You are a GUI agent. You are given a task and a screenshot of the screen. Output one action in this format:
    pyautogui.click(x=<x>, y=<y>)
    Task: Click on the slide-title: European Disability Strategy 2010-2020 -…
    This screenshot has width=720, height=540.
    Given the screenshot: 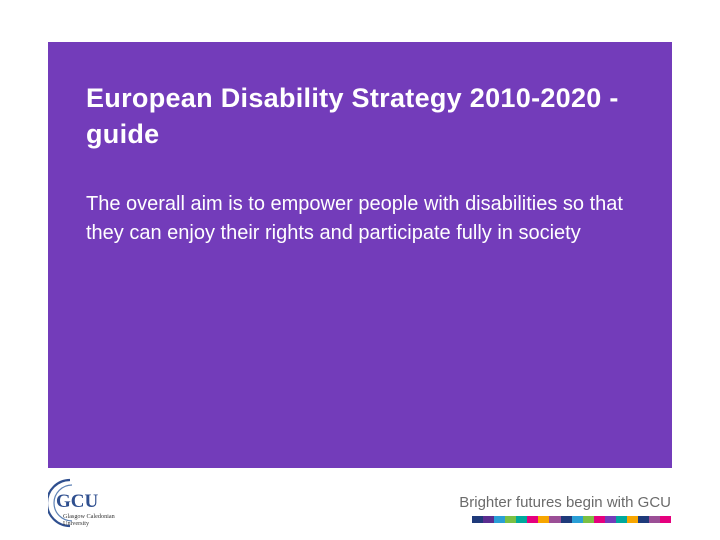 What is the action you would take?
    pyautogui.click(x=352, y=116)
    